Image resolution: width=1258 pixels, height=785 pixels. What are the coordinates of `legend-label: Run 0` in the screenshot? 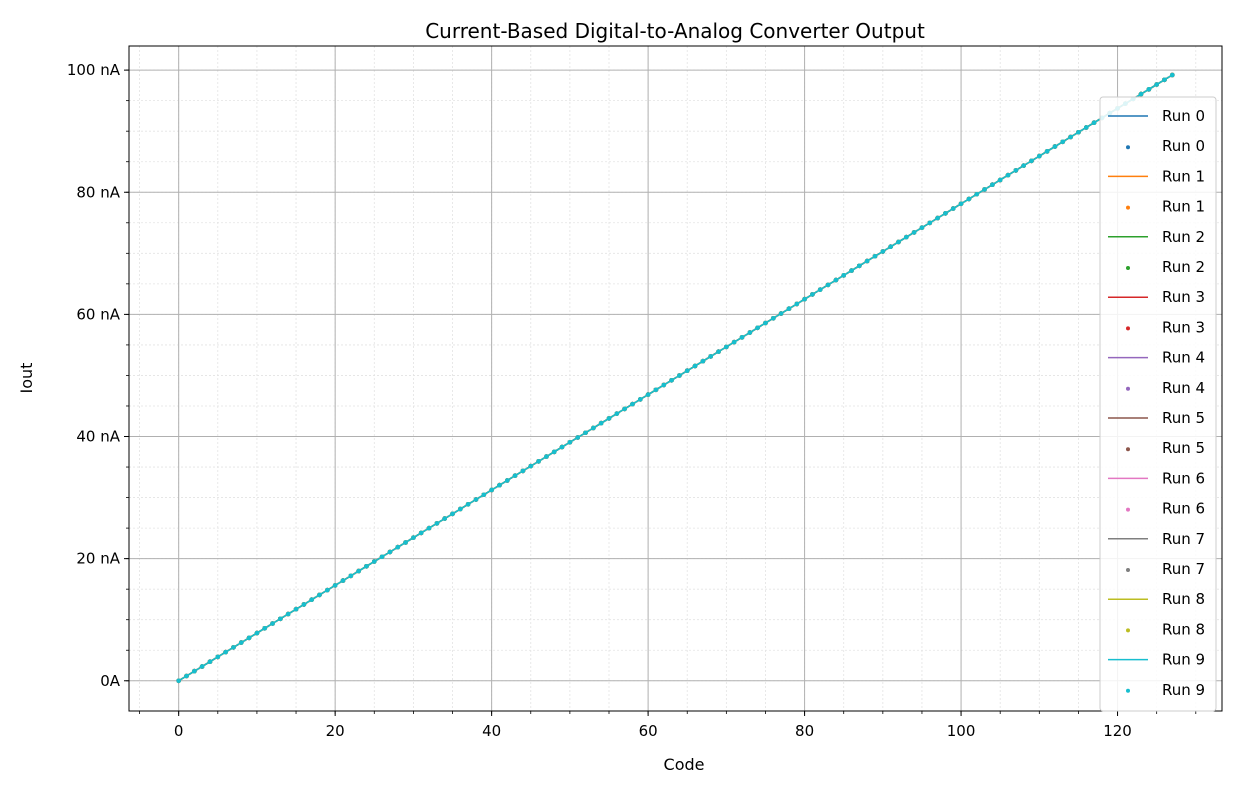 It's located at (1183, 146).